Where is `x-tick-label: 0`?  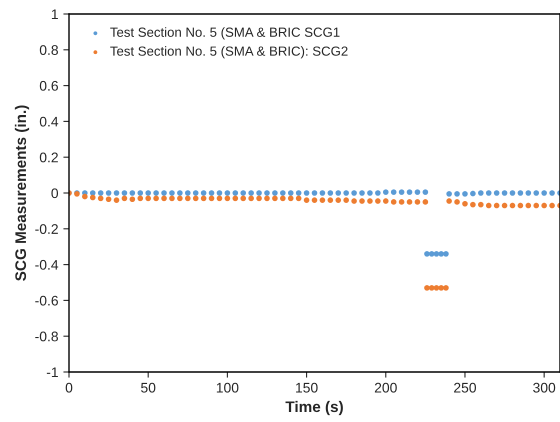
x-tick-label: 0 is located at coordinates (69, 387).